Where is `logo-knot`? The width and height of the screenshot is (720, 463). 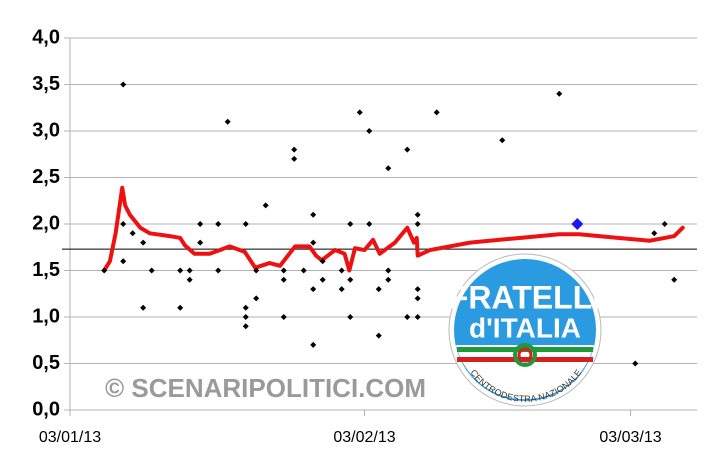 logo-knot is located at coordinates (525, 355).